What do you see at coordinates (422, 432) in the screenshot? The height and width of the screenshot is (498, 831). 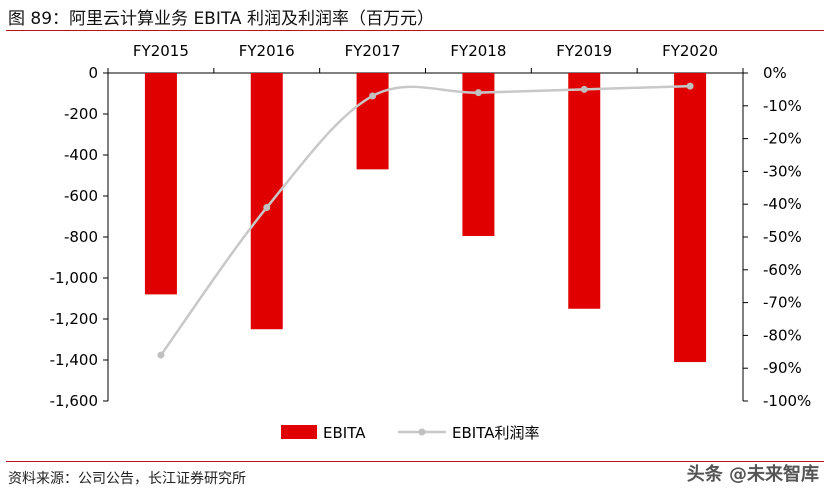 I see `legend-marker-margin` at bounding box center [422, 432].